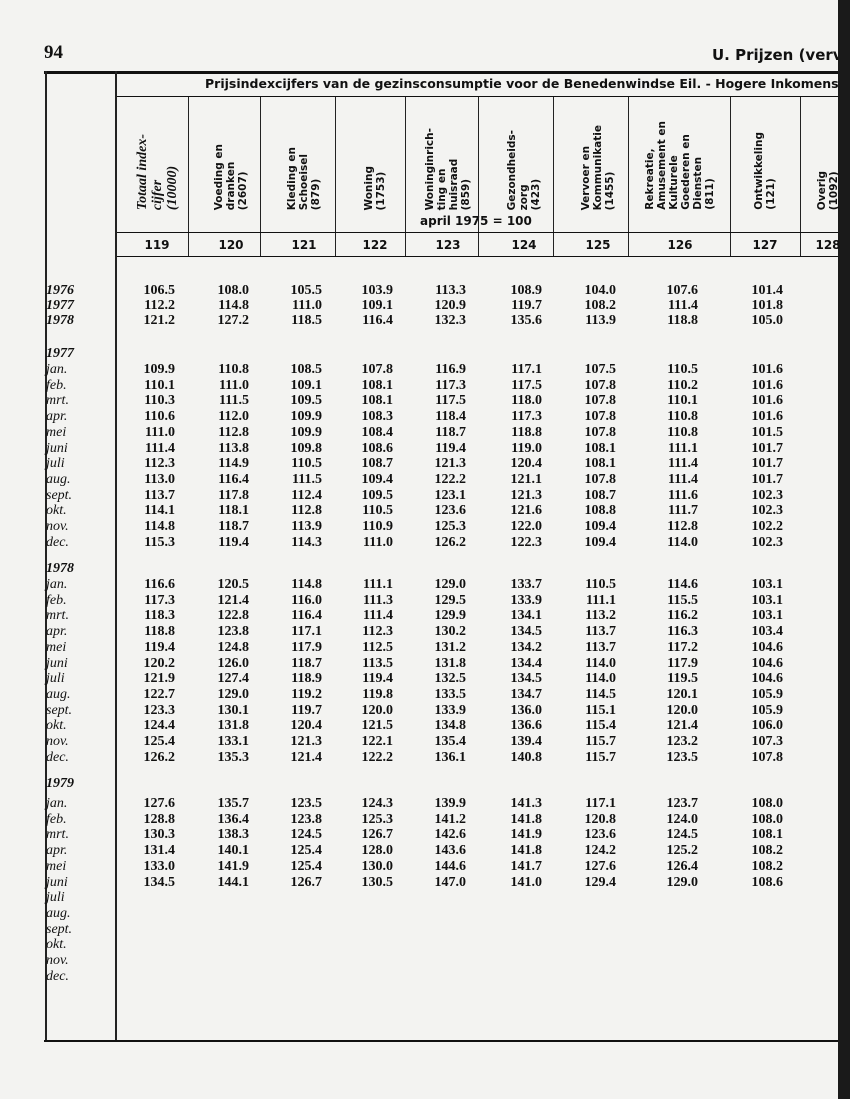 The width and height of the screenshot is (850, 1099). What do you see at coordinates (526, 479) in the screenshot?
I see `cell: 121.1` at bounding box center [526, 479].